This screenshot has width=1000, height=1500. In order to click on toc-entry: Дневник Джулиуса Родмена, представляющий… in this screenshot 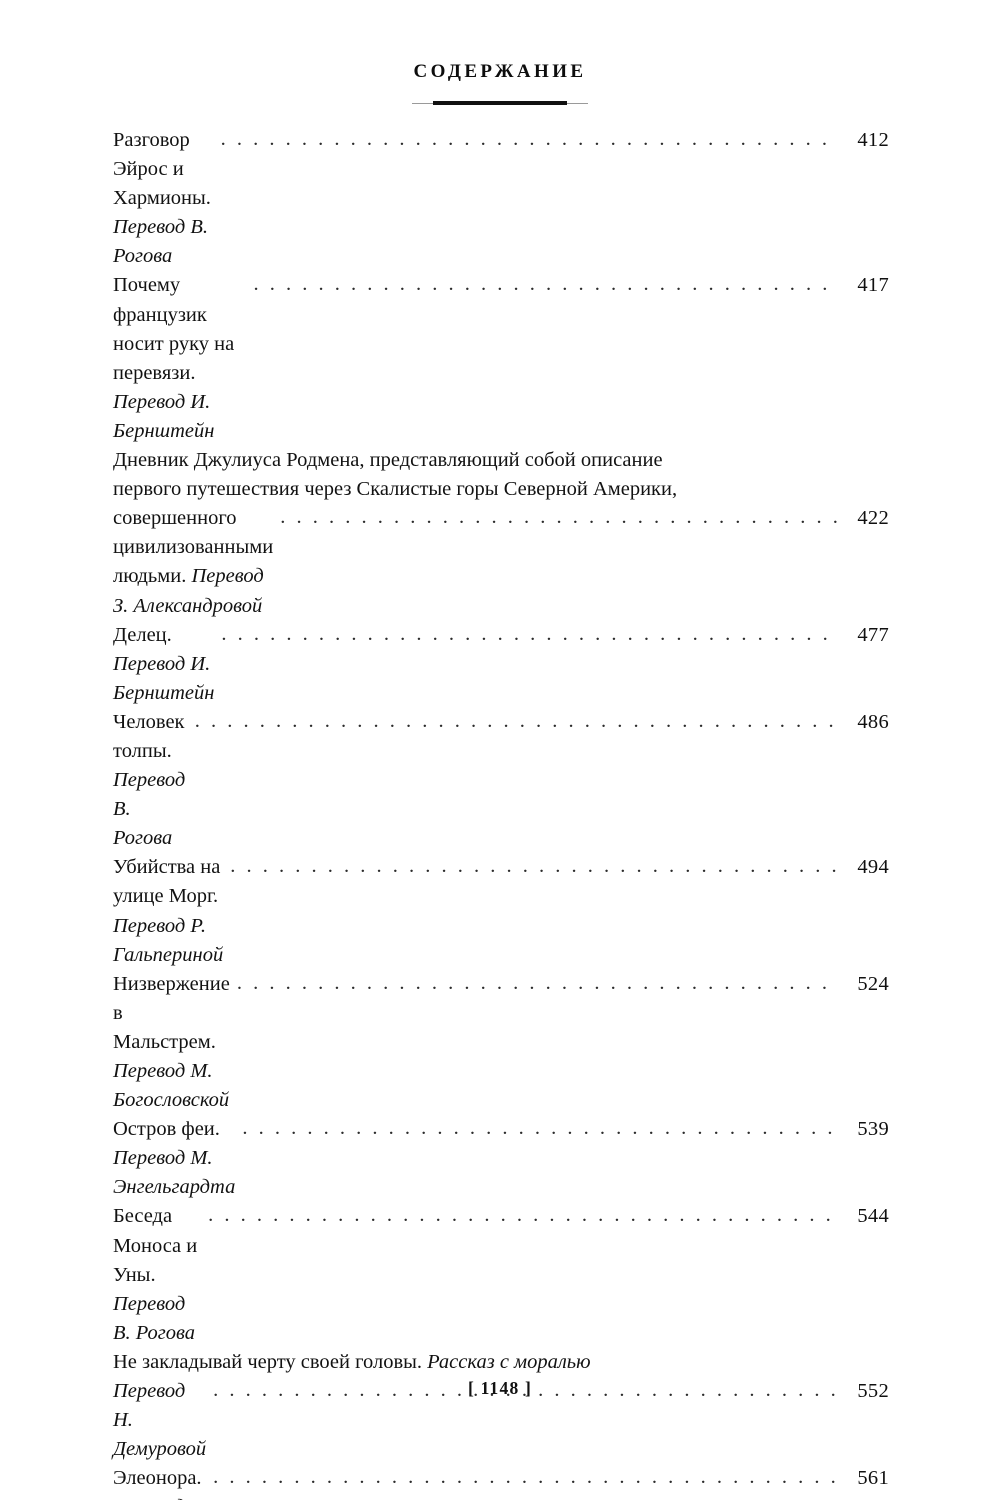, I will do `click(501, 533)`.